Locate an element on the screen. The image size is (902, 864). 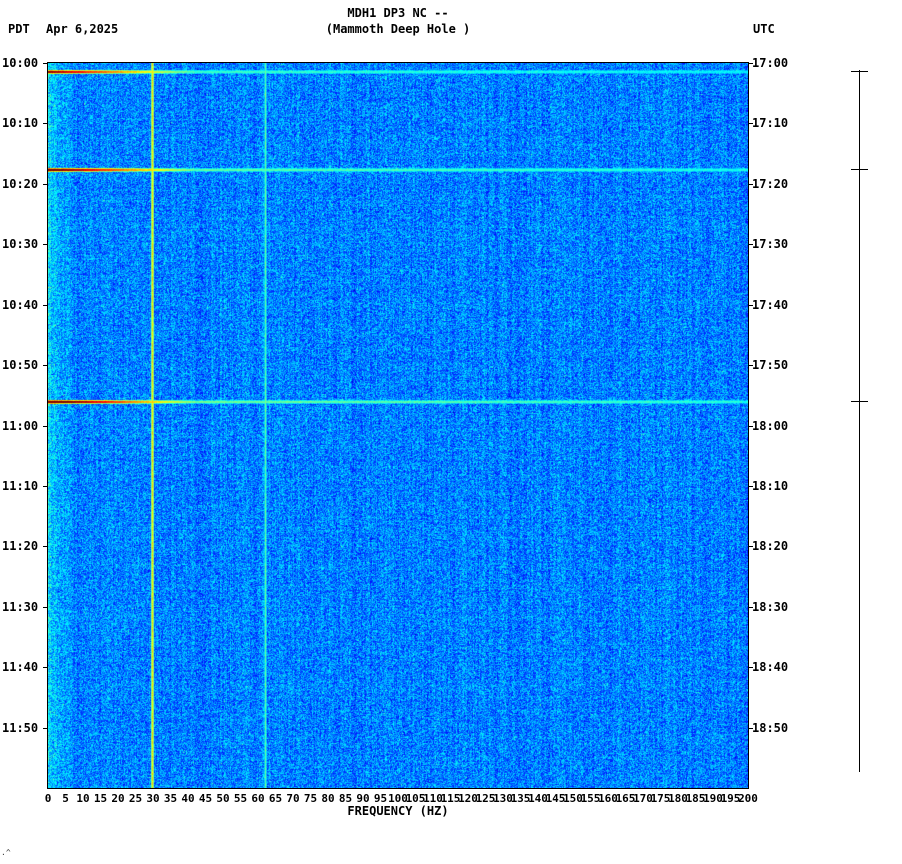
frequency-tick-label: 15 is located at coordinates (100, 798).